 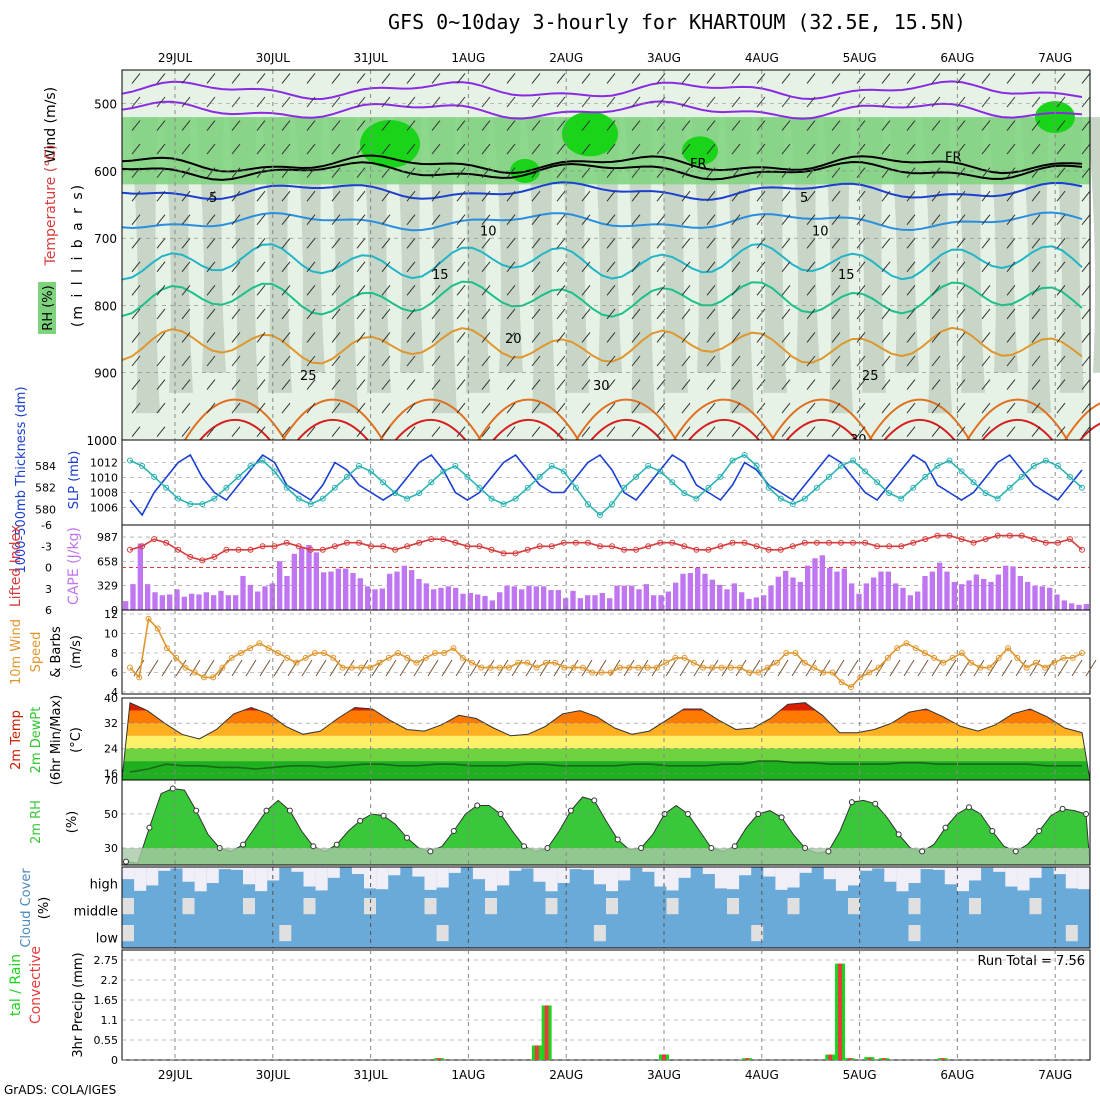 I want to click on precip-tick: 2.75, so click(x=106, y=960).